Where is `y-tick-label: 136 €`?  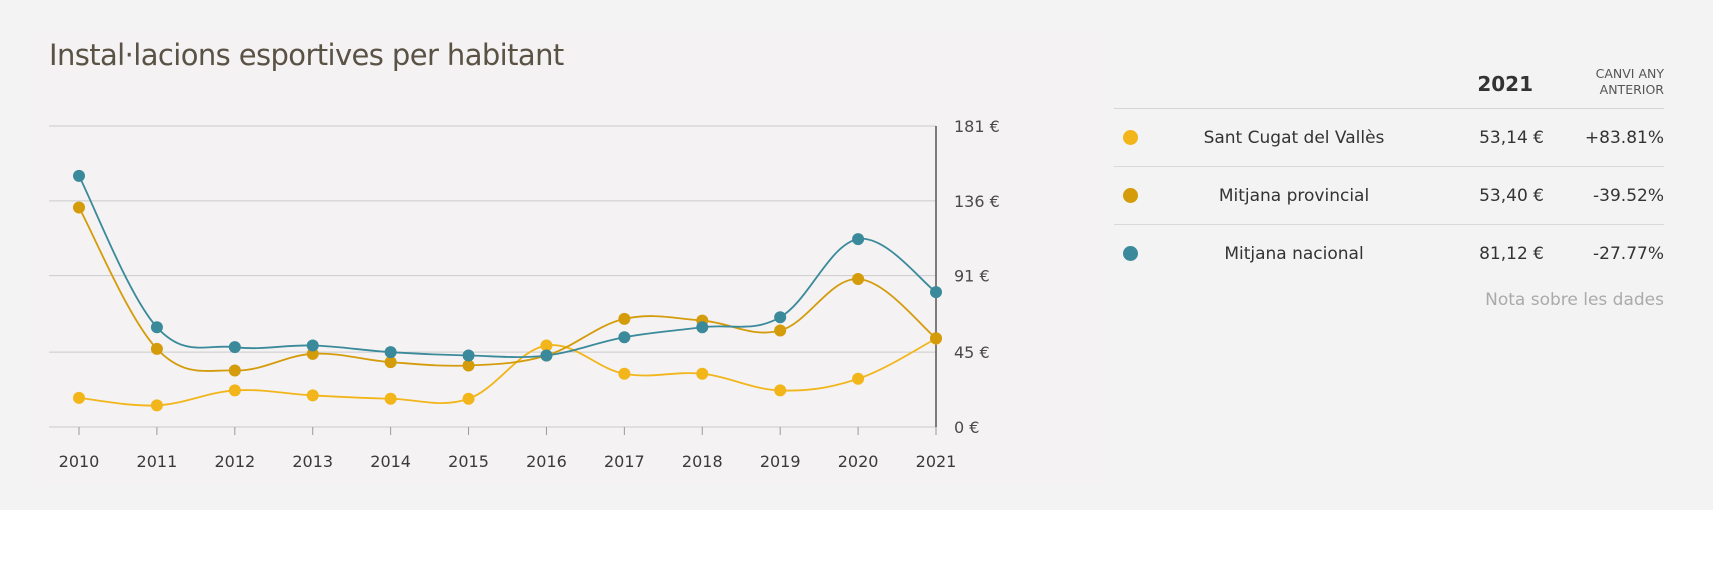 y-tick-label: 136 € is located at coordinates (977, 201).